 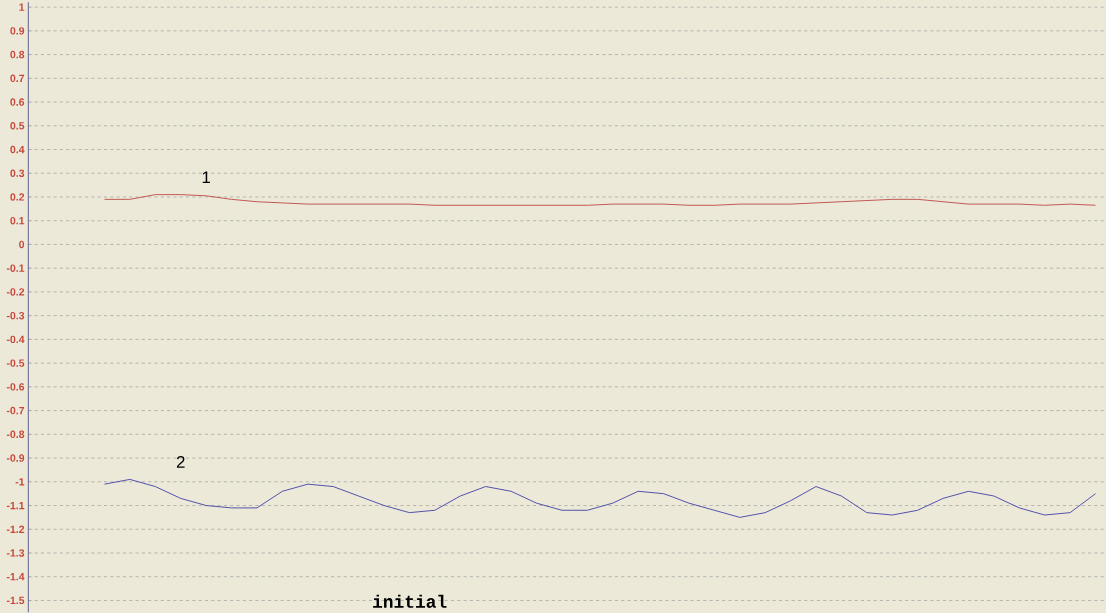 I want to click on y-tick-label: 0.6, so click(x=17, y=102).